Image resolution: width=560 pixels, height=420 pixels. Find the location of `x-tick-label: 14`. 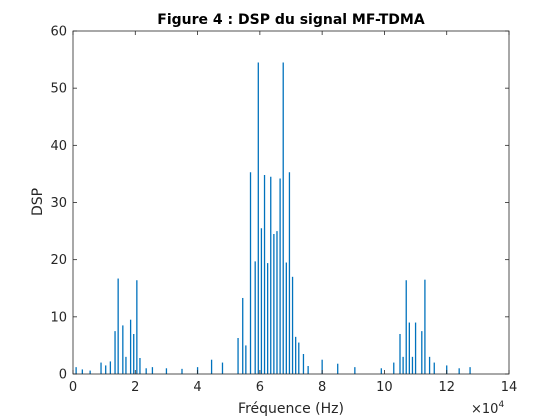

x-tick-label: 14 is located at coordinates (509, 387).